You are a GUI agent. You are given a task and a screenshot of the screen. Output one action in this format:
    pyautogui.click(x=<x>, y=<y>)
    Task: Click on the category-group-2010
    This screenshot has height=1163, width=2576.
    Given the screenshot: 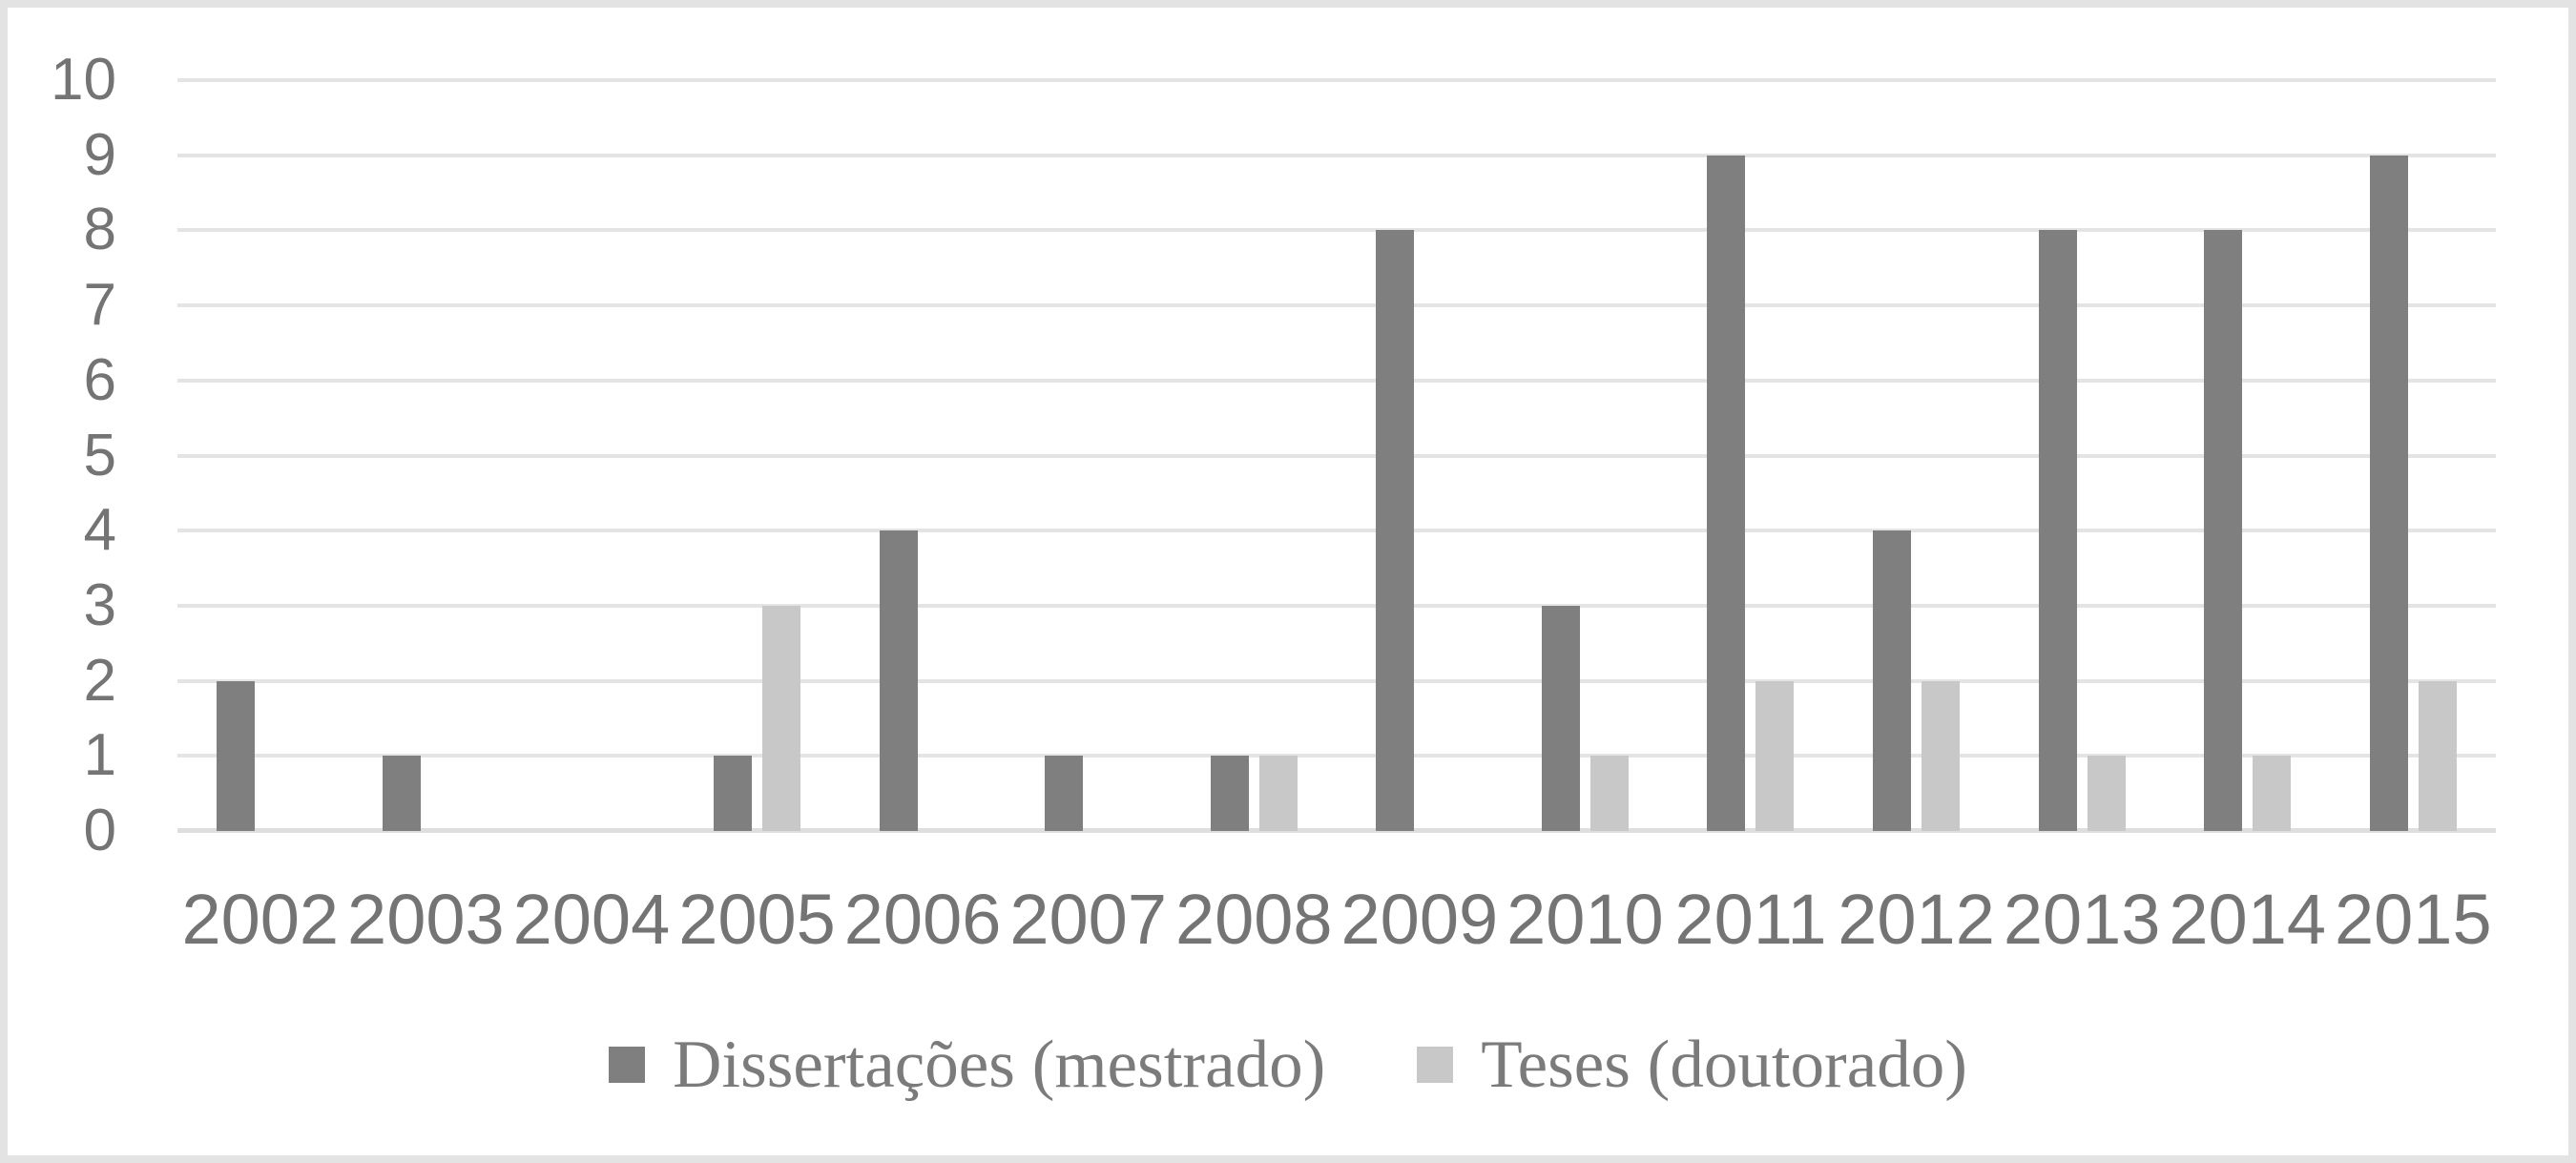 What is the action you would take?
    pyautogui.click(x=1586, y=455)
    